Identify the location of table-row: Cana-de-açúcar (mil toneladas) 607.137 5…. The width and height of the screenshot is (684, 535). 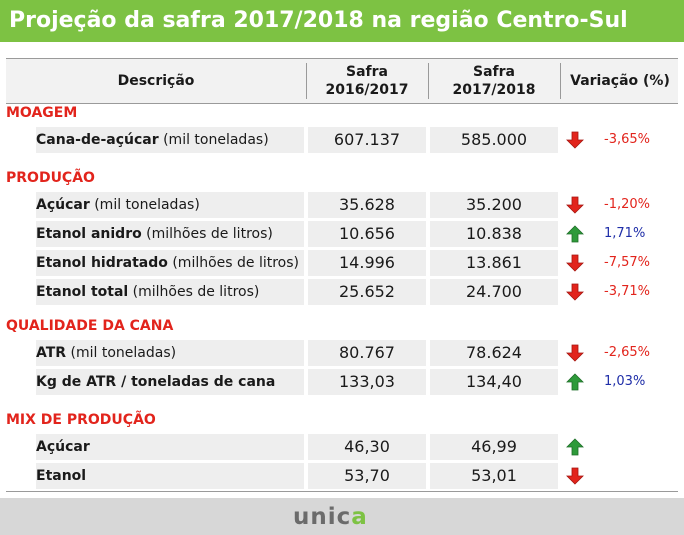
(342, 140).